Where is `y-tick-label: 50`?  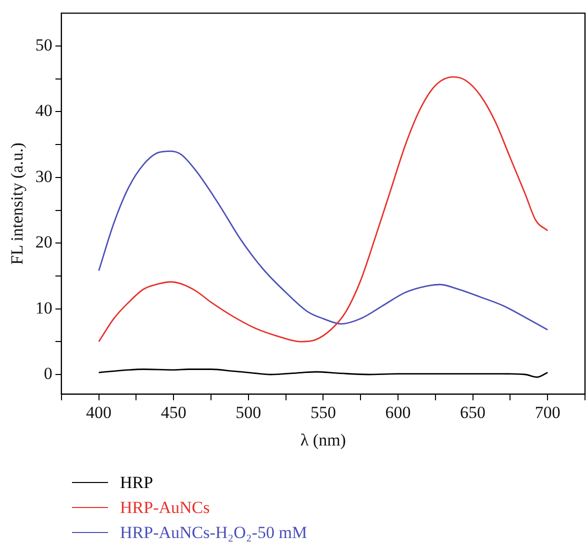
y-tick-label: 50 is located at coordinates (43, 45).